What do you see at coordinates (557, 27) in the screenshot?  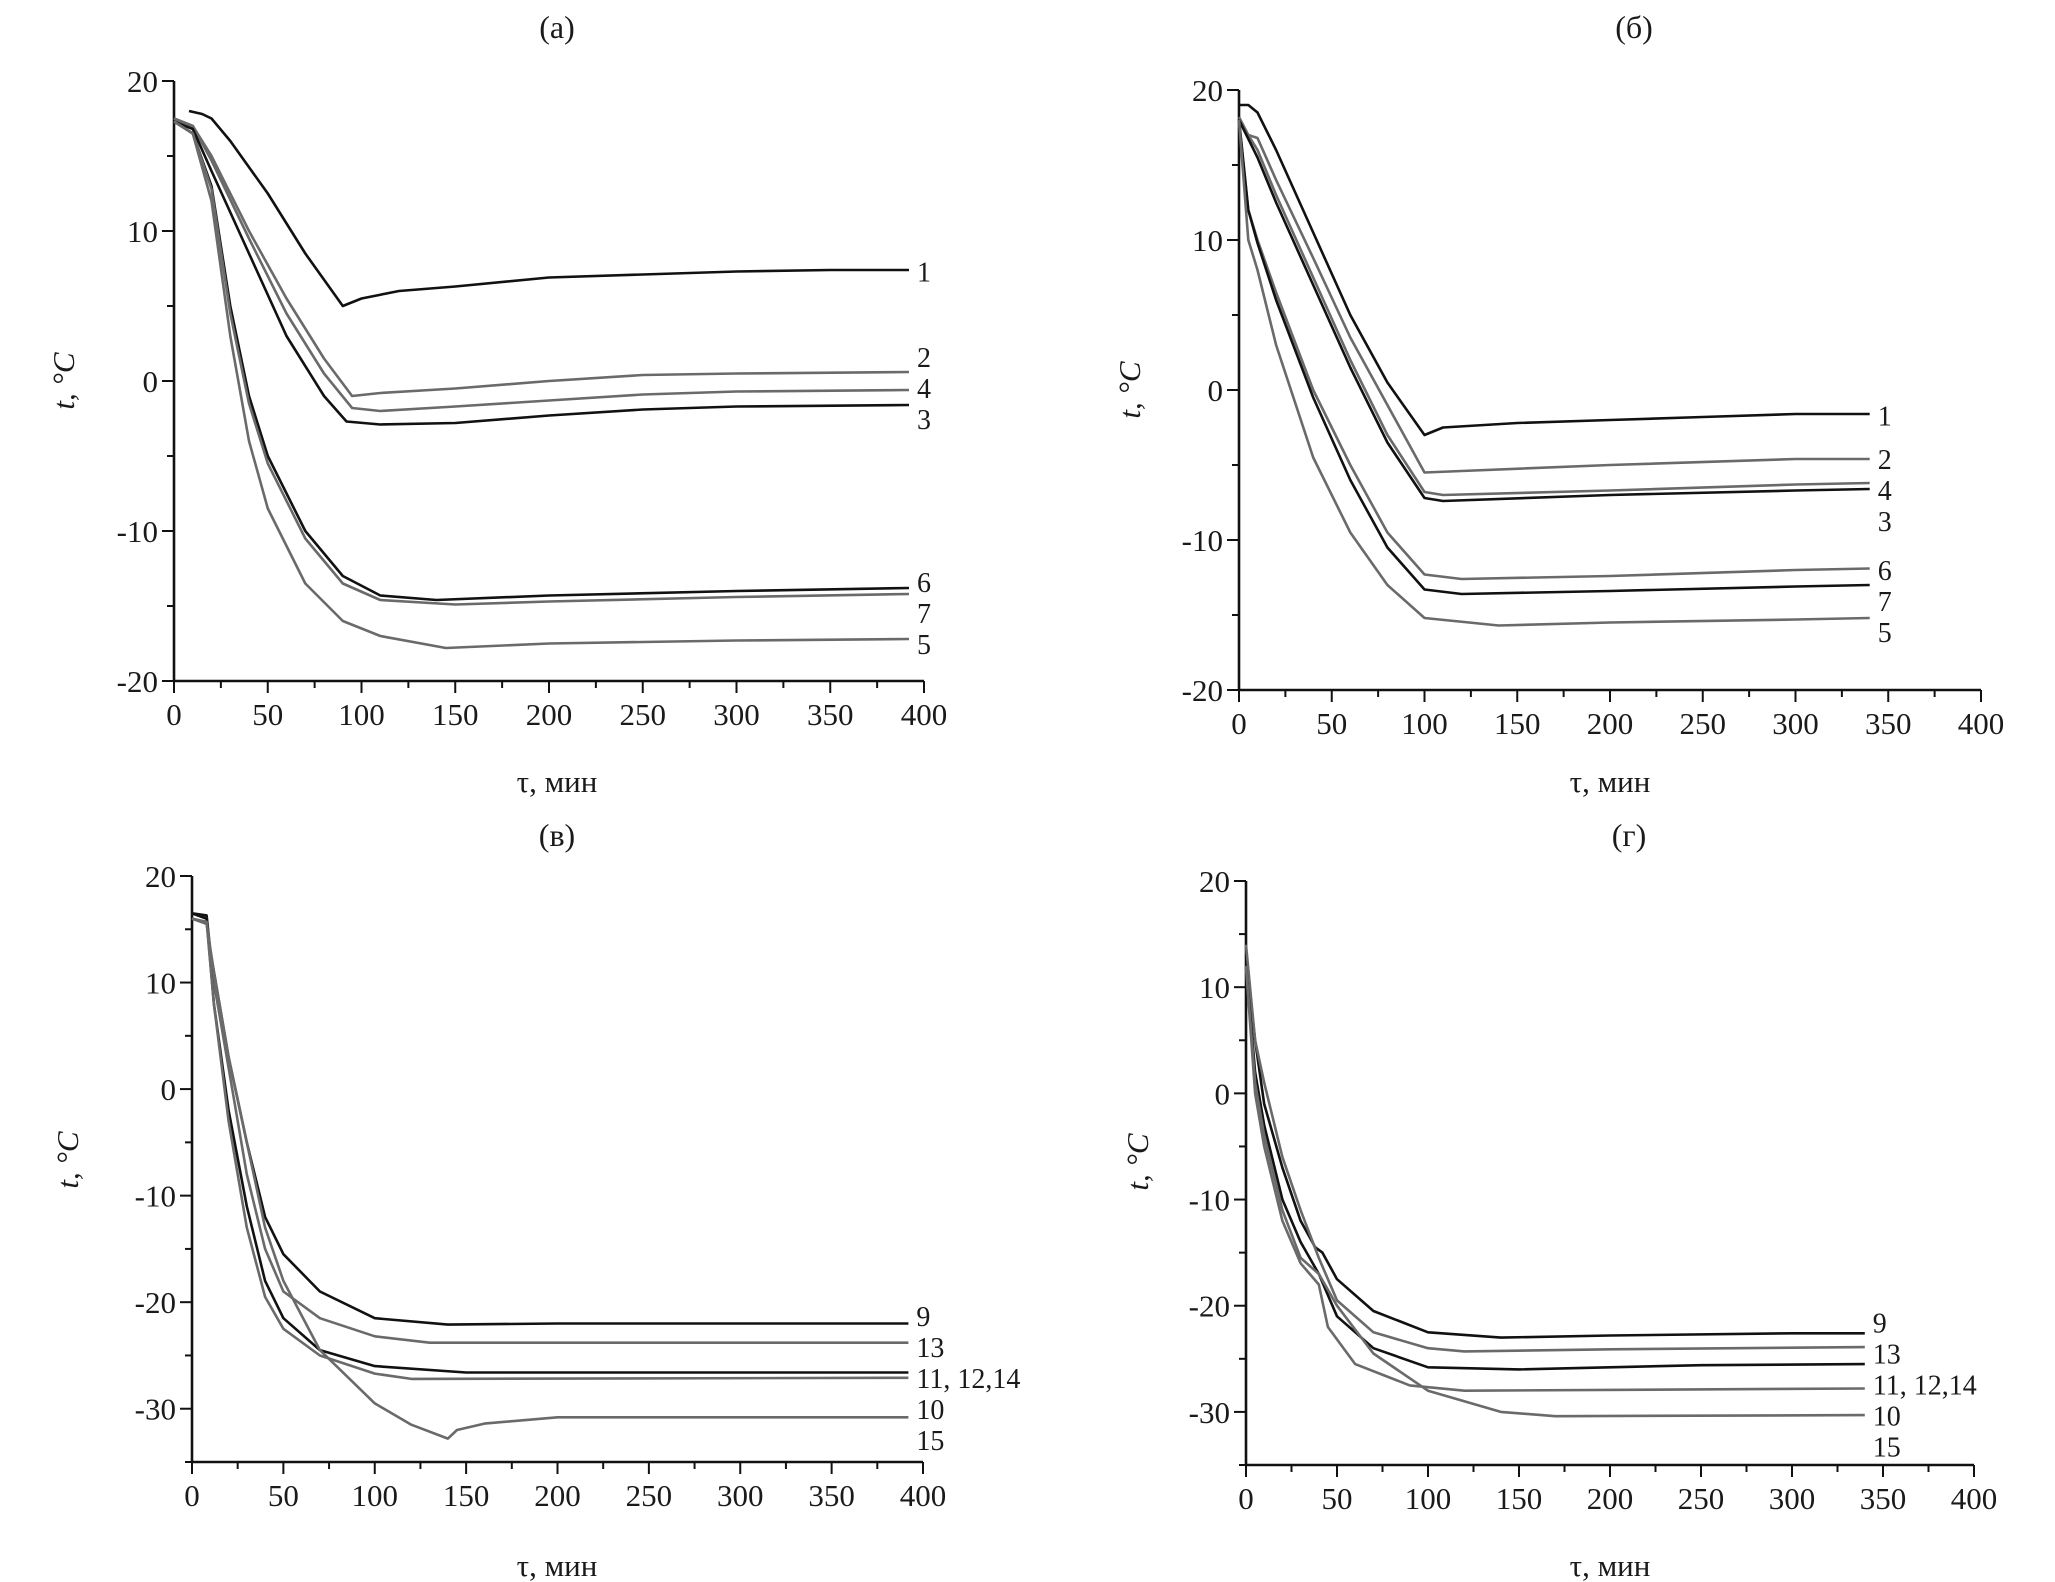 I see `panel-title: (а)` at bounding box center [557, 27].